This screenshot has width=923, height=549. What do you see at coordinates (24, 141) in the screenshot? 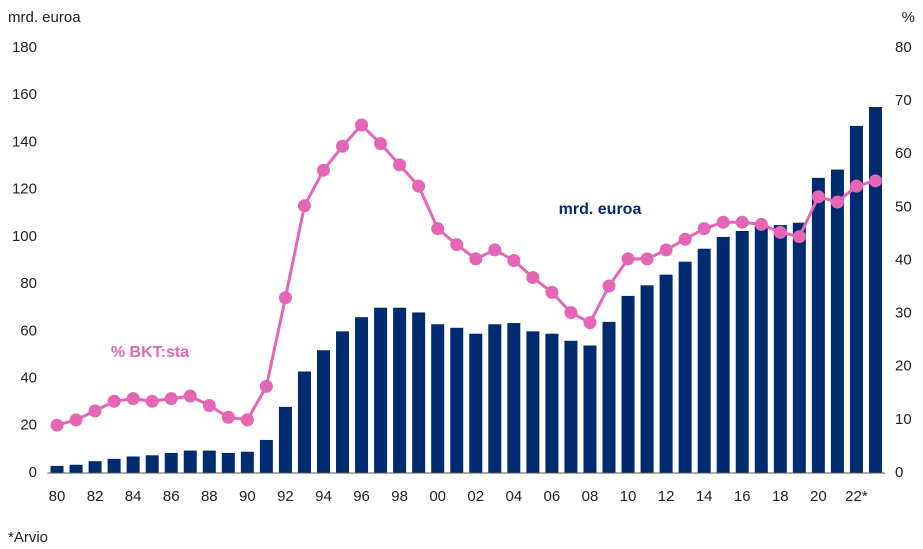
I see `y-tick-label: 140` at bounding box center [24, 141].